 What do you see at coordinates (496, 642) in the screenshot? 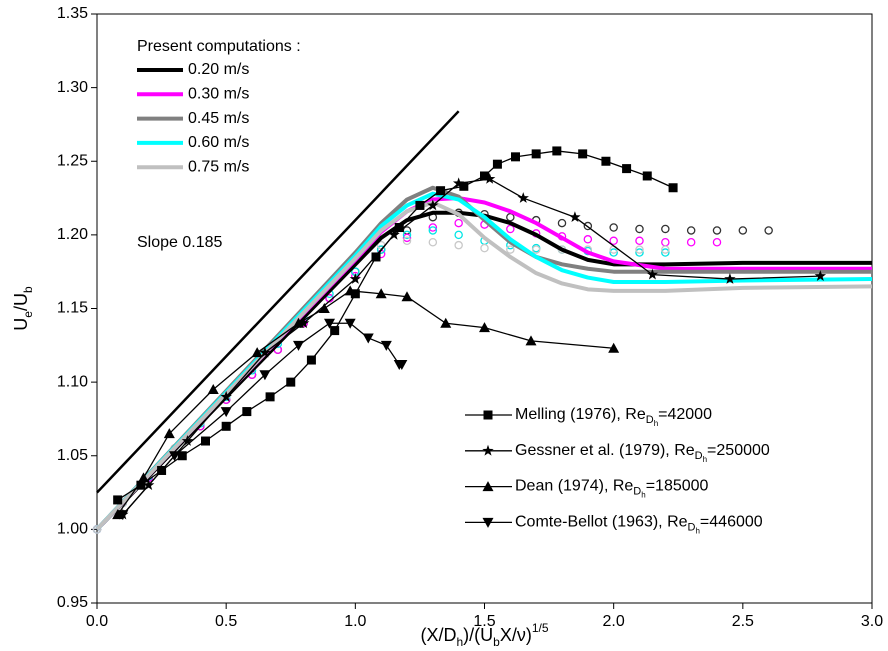
I see `x-axis-label-part: b` at bounding box center [496, 642].